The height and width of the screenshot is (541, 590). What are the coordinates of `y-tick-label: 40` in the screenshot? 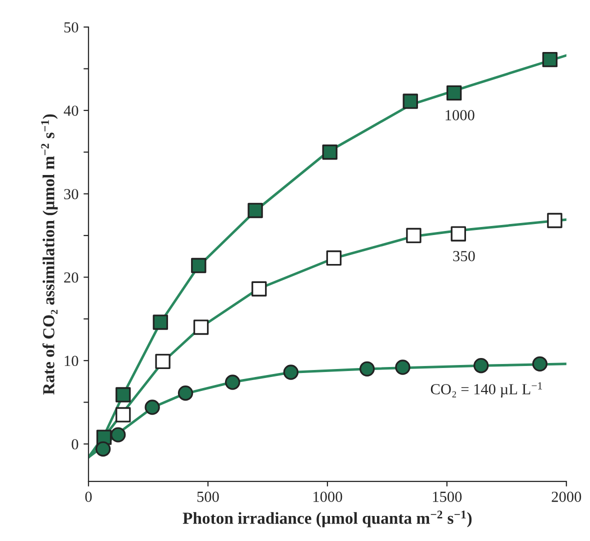 It's located at (71, 111).